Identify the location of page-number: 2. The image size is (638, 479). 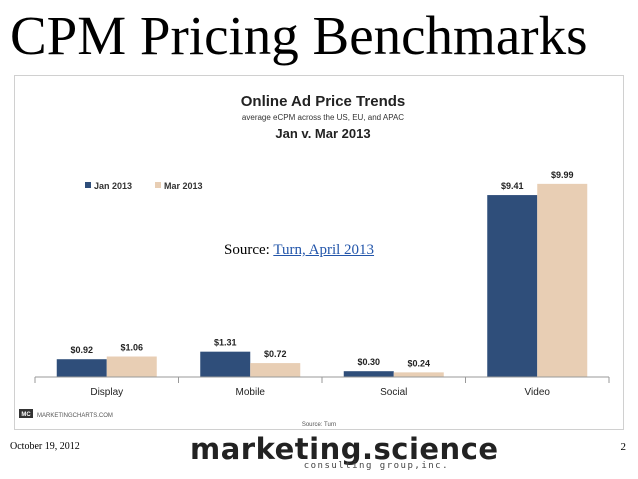
(623, 447).